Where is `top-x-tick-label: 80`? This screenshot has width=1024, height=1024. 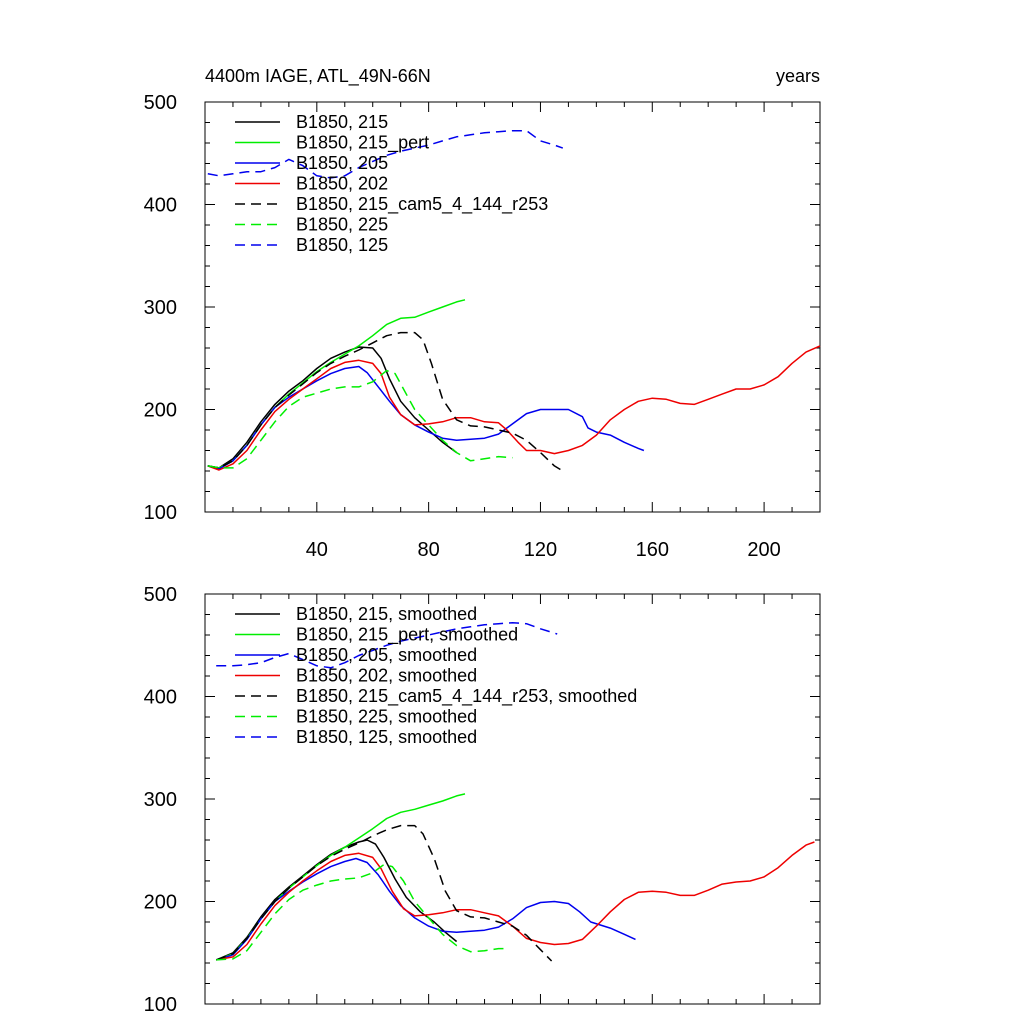 top-x-tick-label: 80 is located at coordinates (429, 550).